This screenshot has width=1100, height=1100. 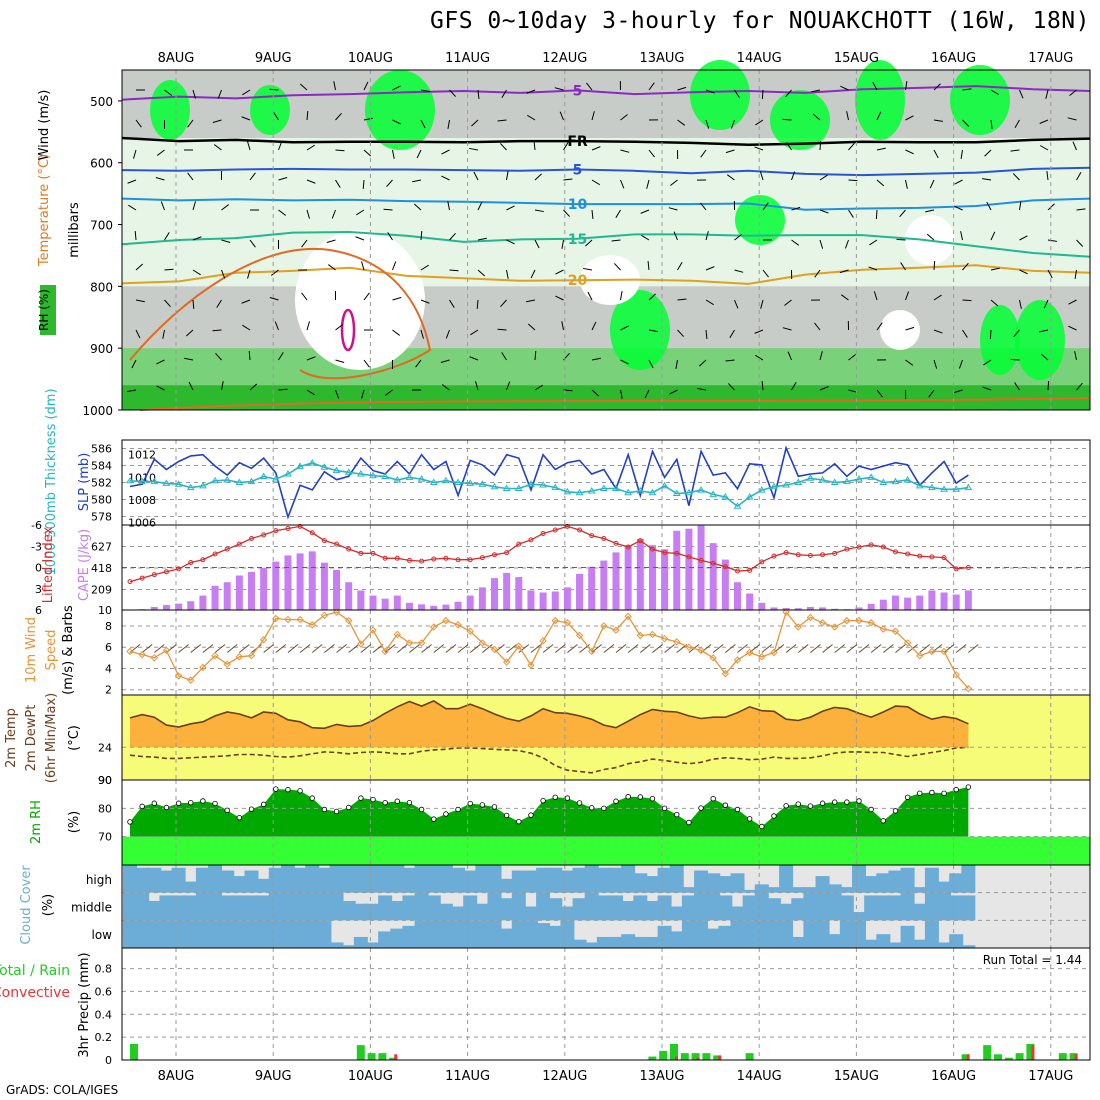 I want to click on rh-axis-label: RH (%), so click(x=44, y=310).